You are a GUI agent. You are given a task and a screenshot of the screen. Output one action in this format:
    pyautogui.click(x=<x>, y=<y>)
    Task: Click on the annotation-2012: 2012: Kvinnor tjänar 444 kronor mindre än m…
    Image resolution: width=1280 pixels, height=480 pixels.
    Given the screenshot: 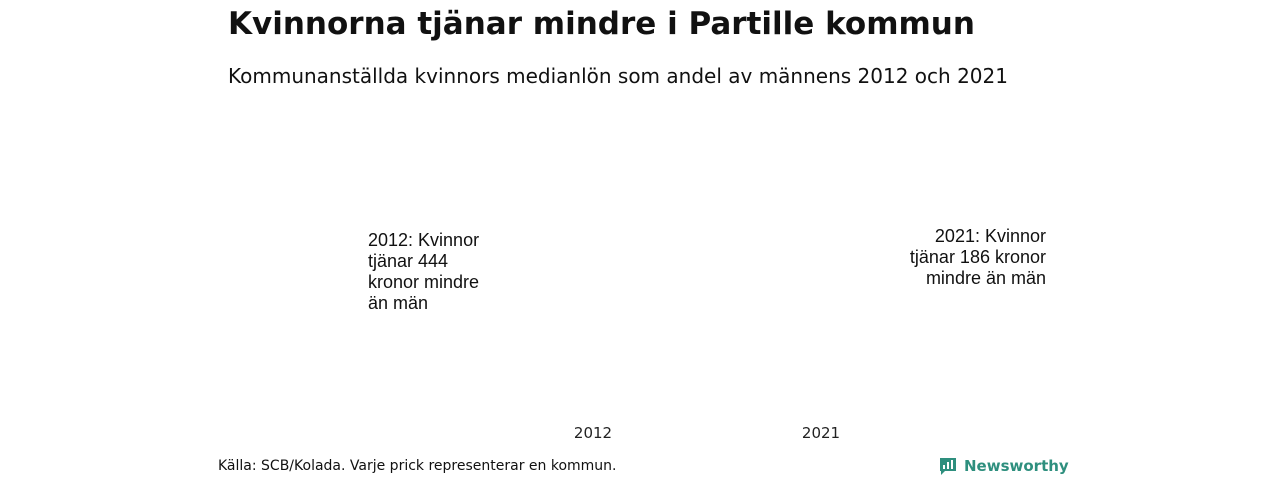 What is the action you would take?
    pyautogui.click(x=423, y=271)
    